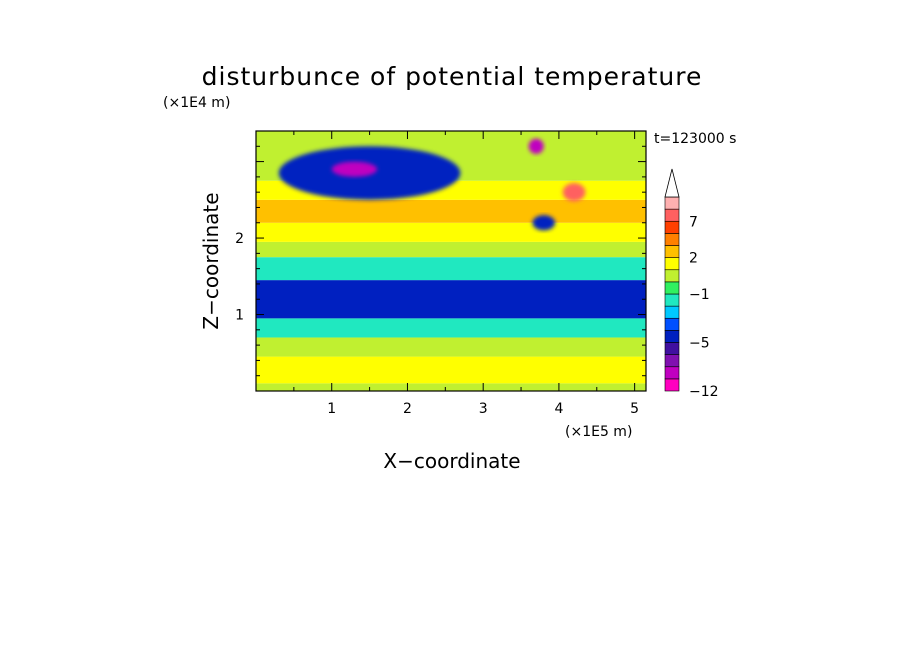 Image resolution: width=904 pixels, height=654 pixels. Describe the element at coordinates (695, 139) in the screenshot. I see `time-label: t=123000 s` at that location.